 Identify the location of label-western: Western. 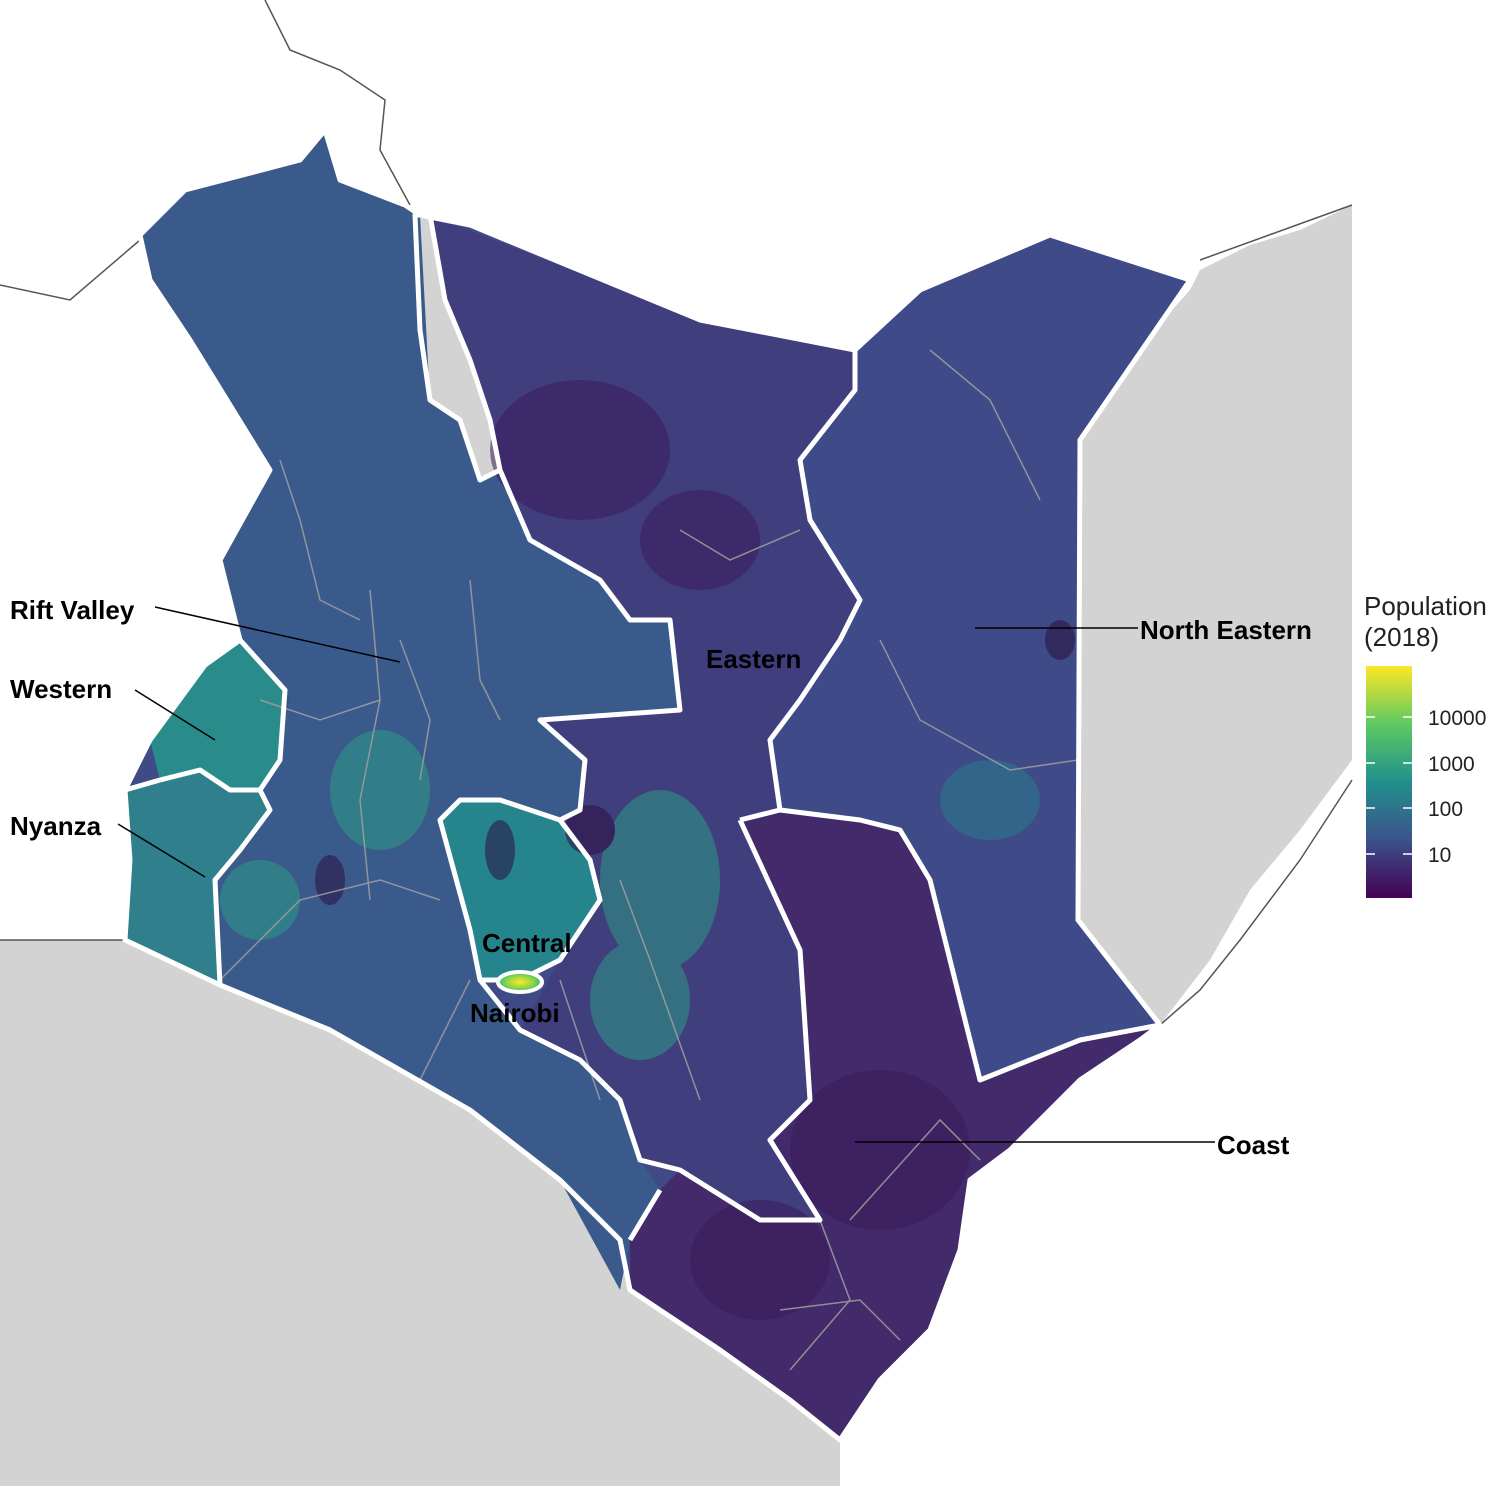
(61, 689).